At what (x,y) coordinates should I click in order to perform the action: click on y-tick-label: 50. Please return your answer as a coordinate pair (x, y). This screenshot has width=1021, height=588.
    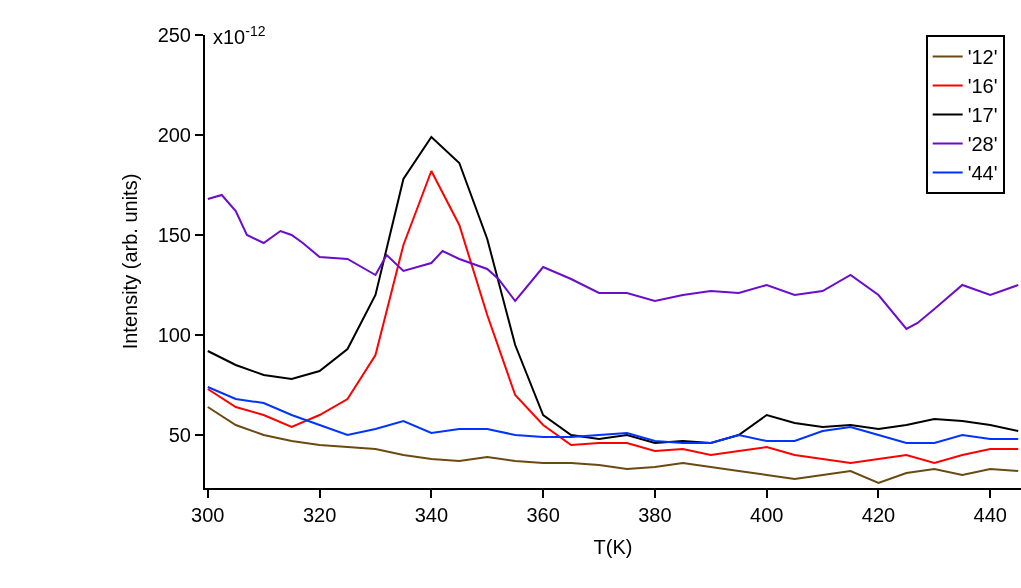
    Looking at the image, I should click on (179, 435).